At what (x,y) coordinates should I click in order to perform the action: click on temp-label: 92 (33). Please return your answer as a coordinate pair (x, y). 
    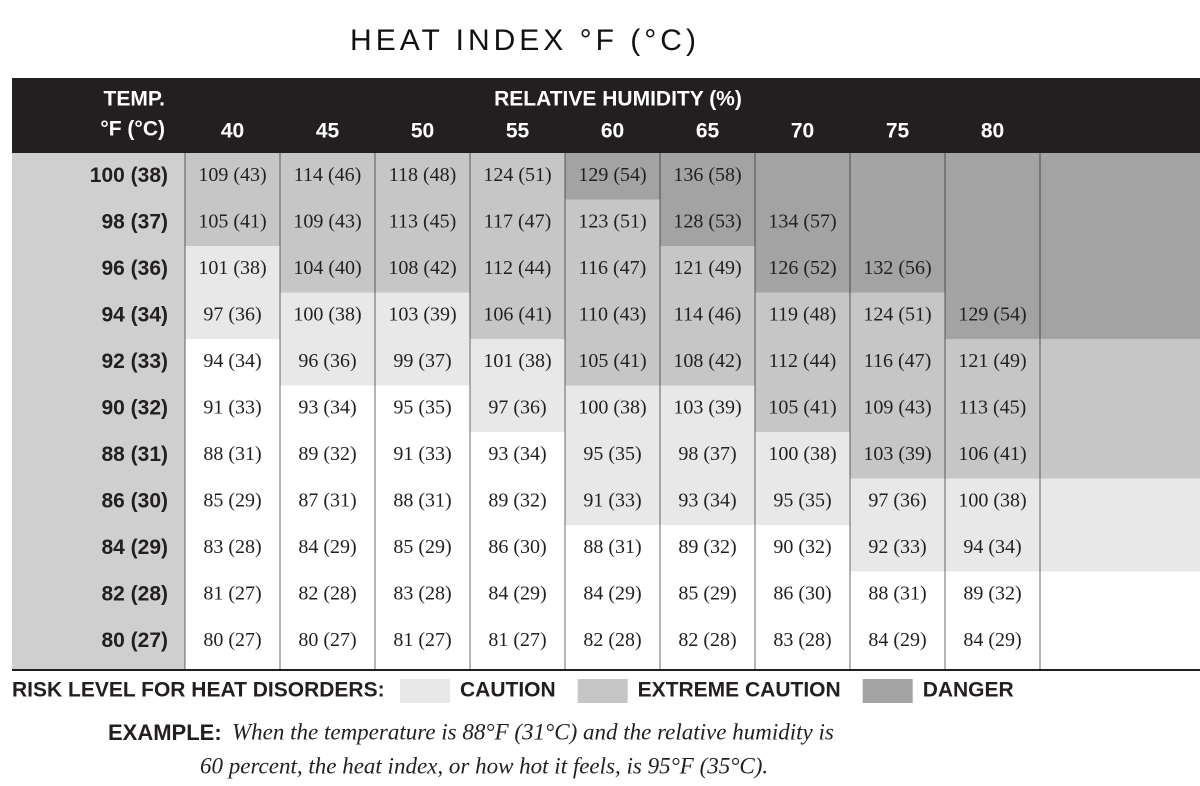
    Looking at the image, I should click on (134, 361).